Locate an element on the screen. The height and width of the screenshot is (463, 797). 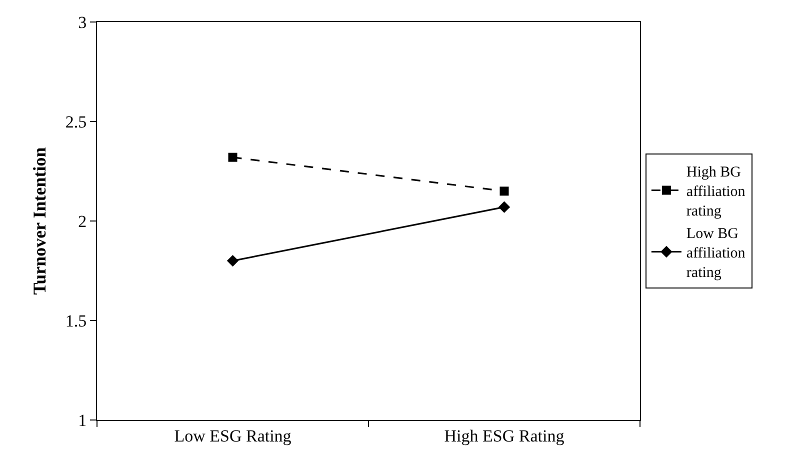
legend-label: Low BG affiliation rating is located at coordinates (716, 254).